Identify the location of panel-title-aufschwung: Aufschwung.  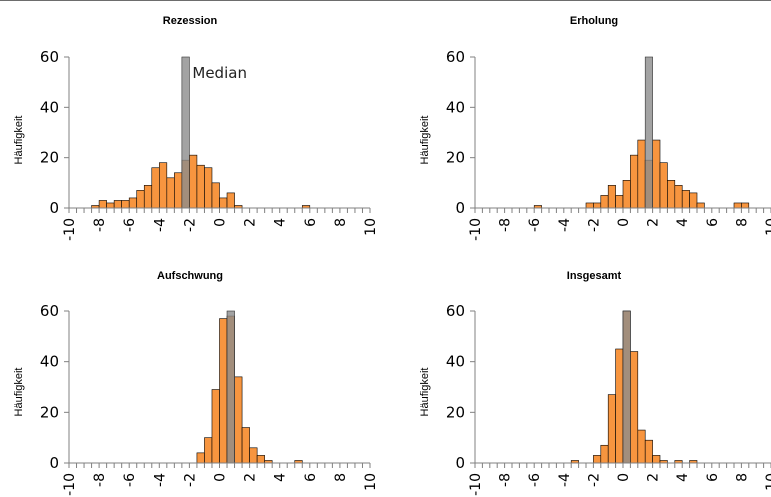
(190, 276).